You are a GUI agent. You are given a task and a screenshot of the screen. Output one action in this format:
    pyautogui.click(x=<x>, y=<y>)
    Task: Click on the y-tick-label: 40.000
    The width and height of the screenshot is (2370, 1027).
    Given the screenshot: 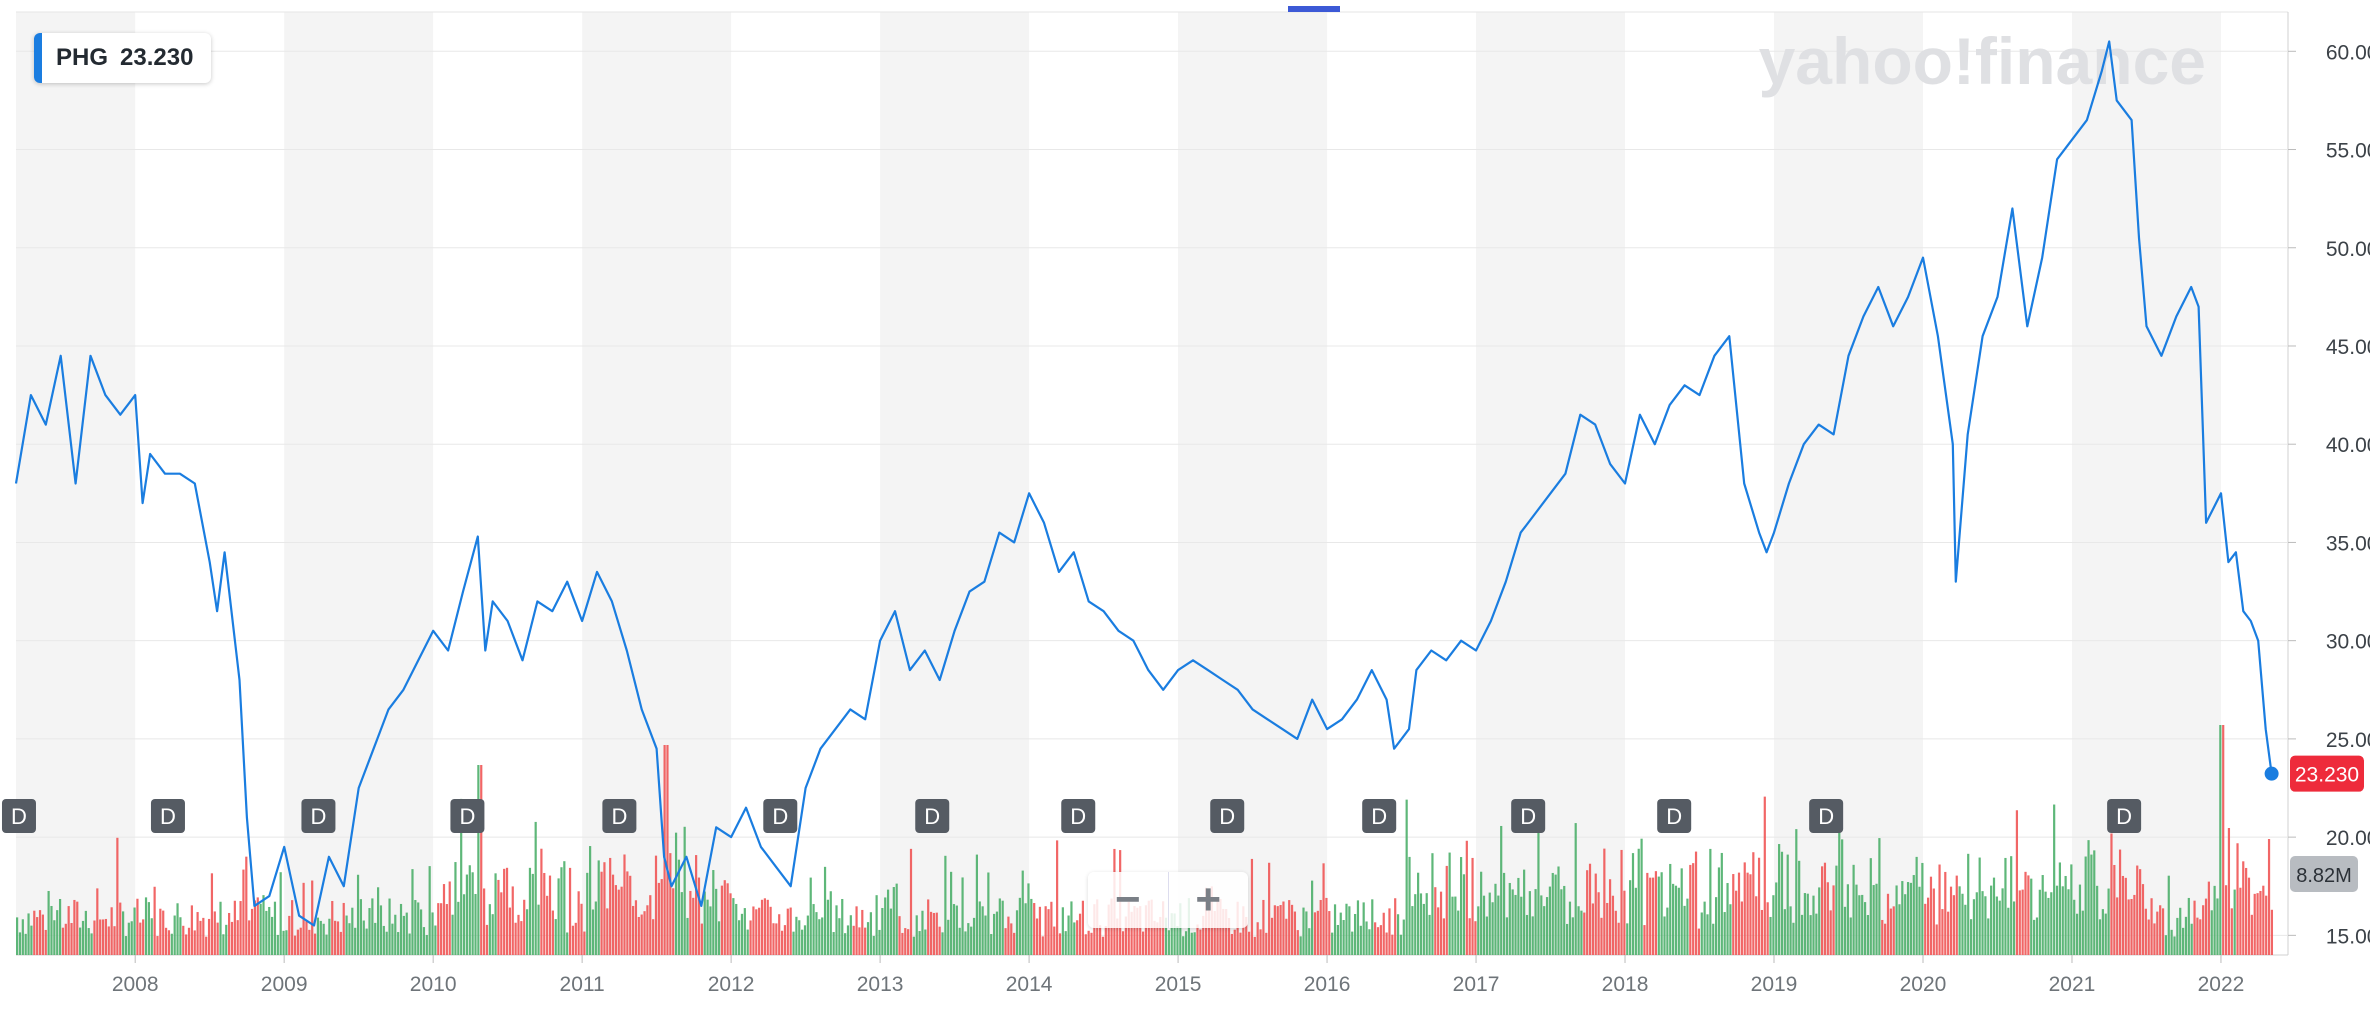 What is the action you would take?
    pyautogui.click(x=2348, y=445)
    